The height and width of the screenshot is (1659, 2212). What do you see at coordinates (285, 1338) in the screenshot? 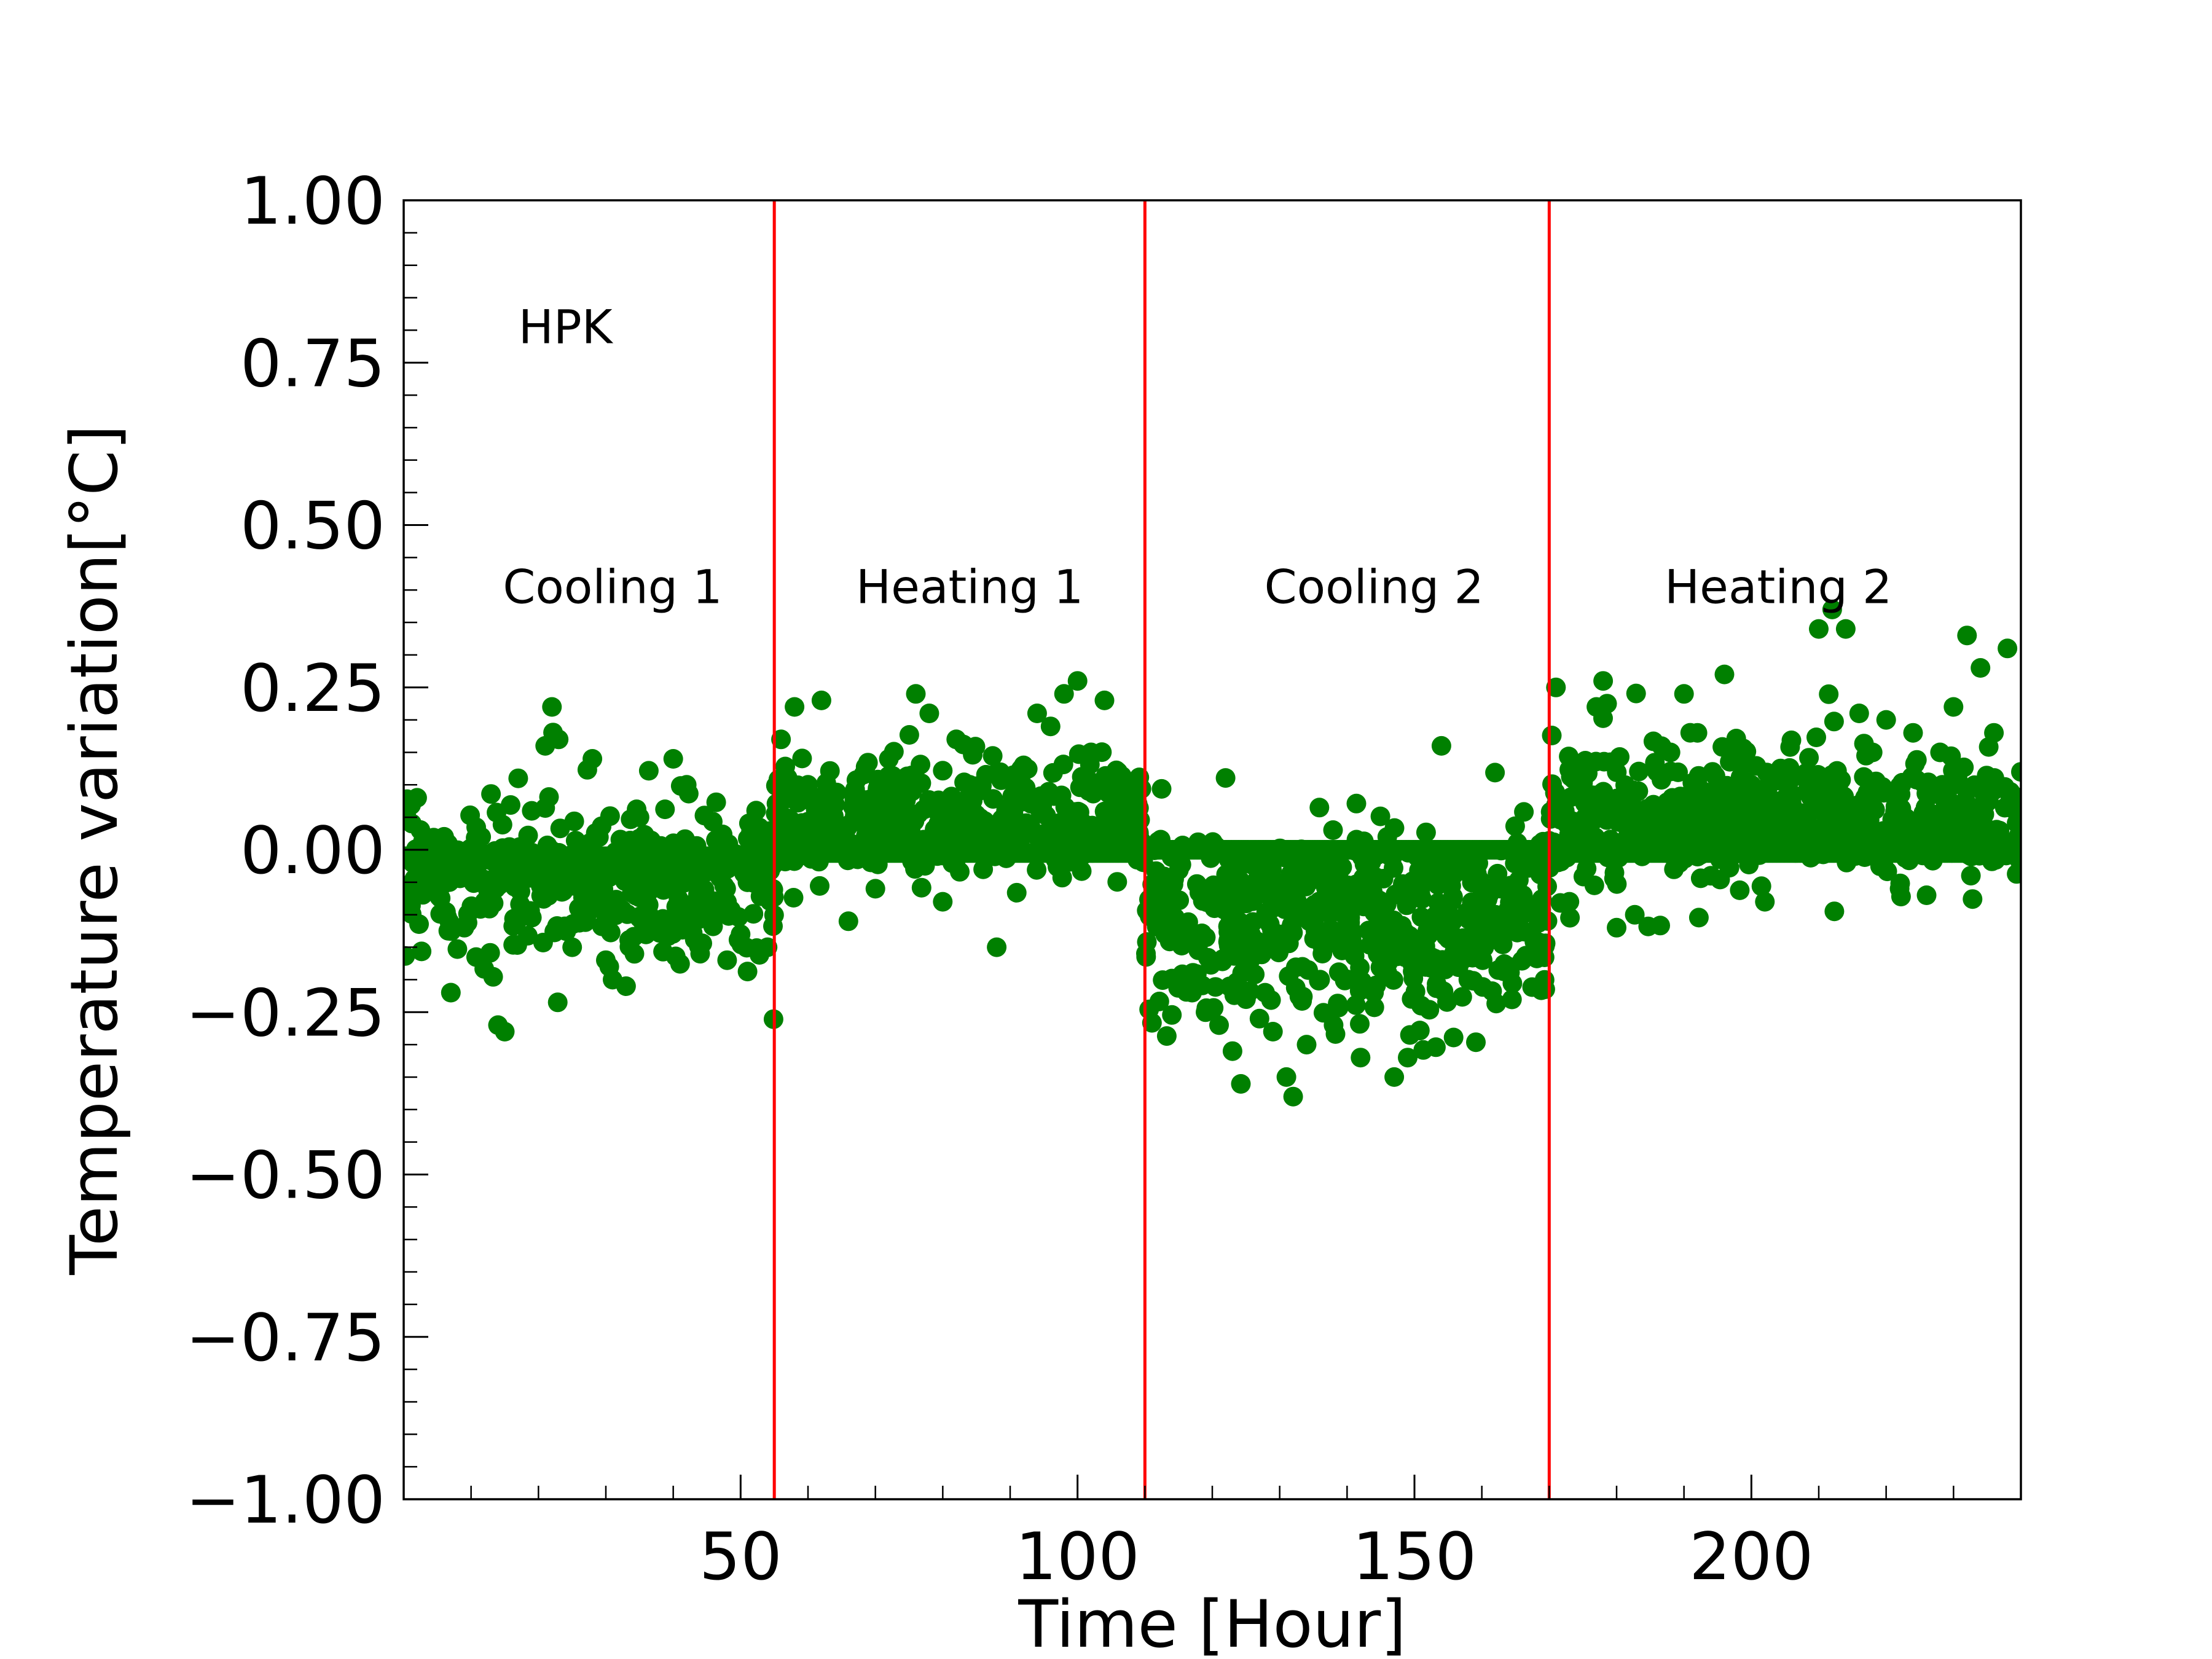
I see `y-tick-label: −0.75` at bounding box center [285, 1338].